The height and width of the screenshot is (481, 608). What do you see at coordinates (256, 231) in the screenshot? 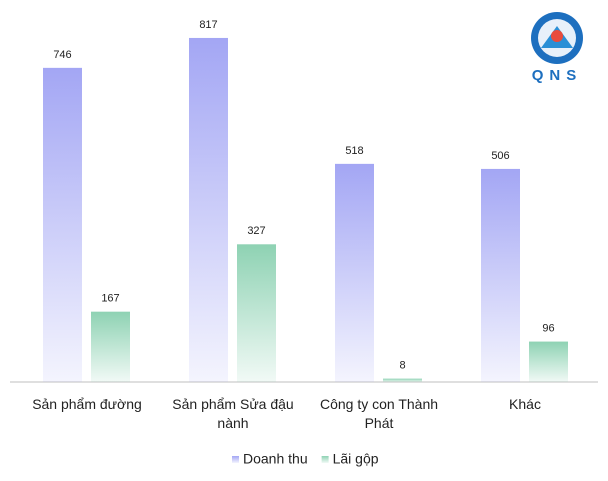
I see `data-label: 327` at bounding box center [256, 231].